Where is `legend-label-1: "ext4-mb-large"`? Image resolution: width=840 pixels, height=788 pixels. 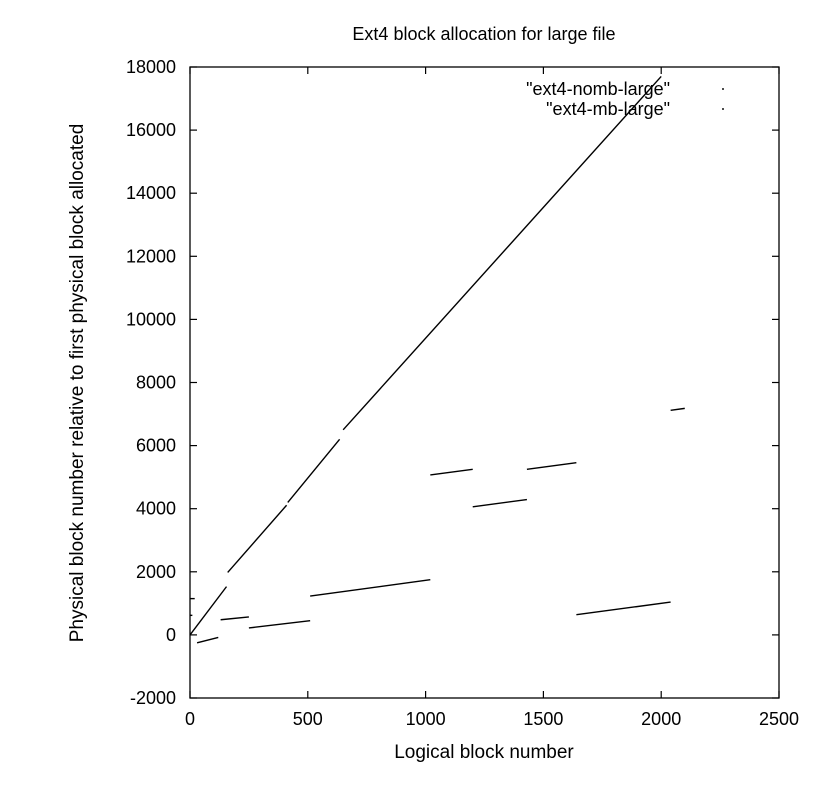 legend-label-1: "ext4-mb-large" is located at coordinates (608, 109).